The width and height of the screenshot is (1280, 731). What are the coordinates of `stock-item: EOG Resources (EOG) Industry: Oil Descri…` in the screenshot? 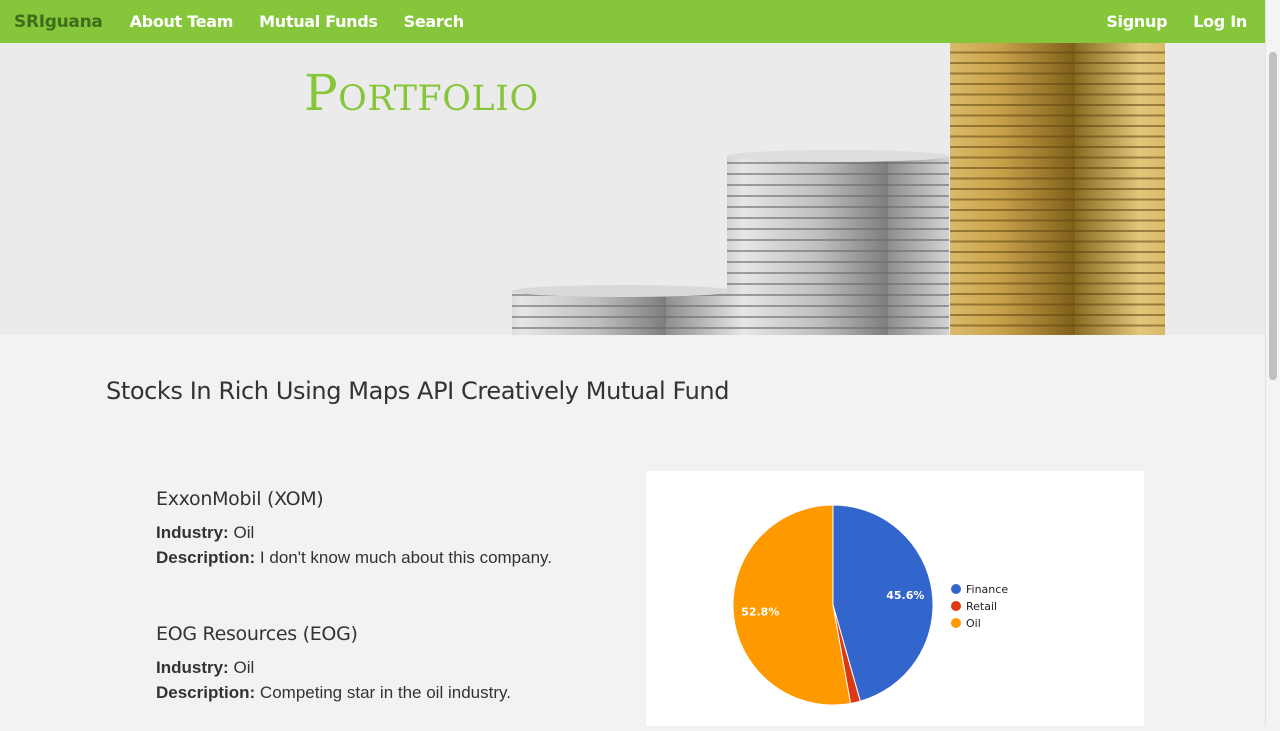 It's located at (391, 664).